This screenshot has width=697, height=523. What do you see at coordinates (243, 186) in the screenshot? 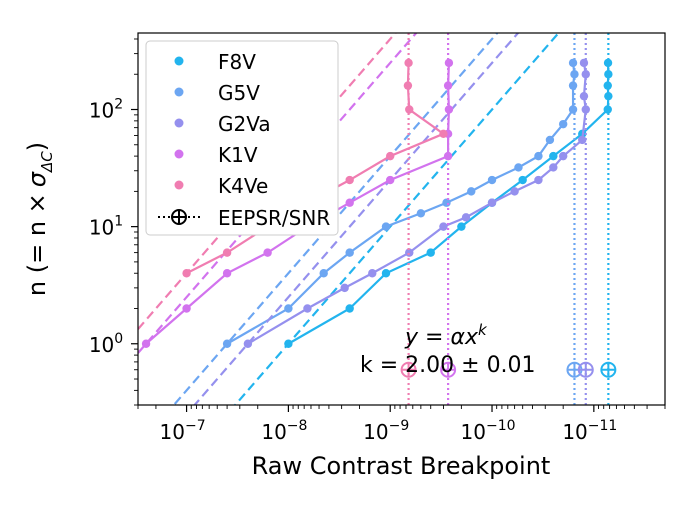
I see `legend-label-k4ve: K4Ve` at bounding box center [243, 186].